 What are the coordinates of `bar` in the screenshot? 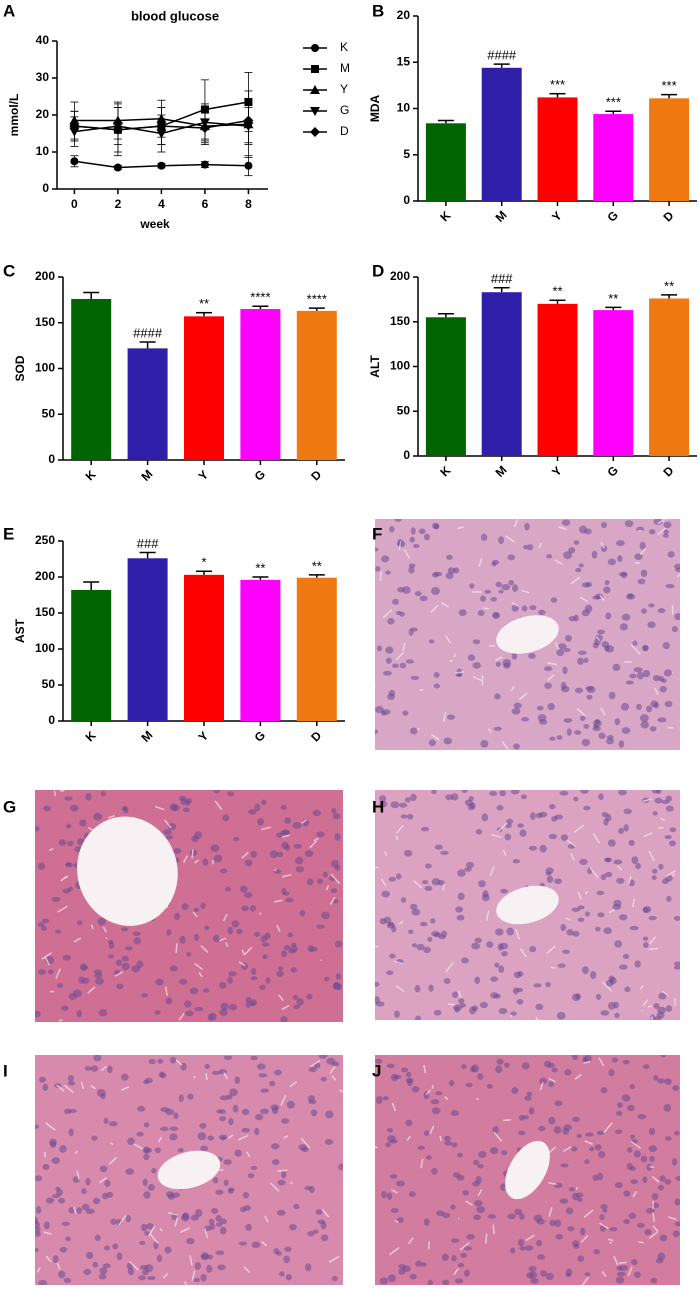 It's located at (557, 379).